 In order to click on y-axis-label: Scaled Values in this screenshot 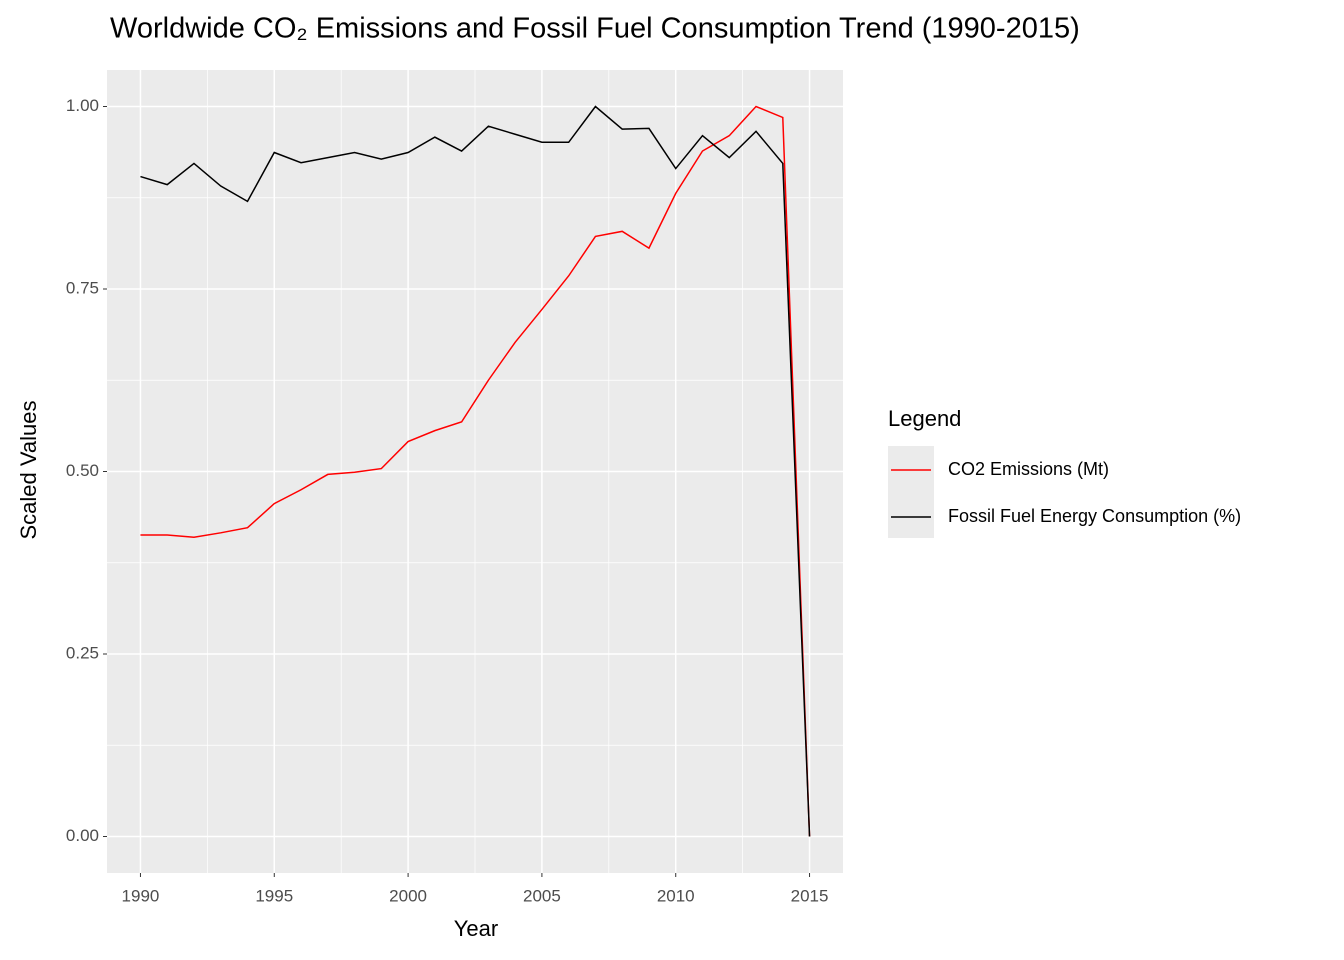, I will do `click(28, 469)`.